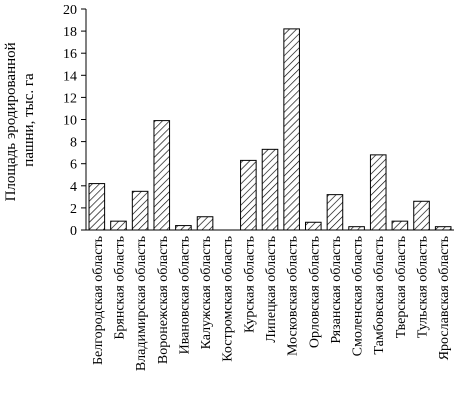 The image size is (472, 413). What do you see at coordinates (249, 284) in the screenshot?
I see `x-tick-label: Курская область` at bounding box center [249, 284].